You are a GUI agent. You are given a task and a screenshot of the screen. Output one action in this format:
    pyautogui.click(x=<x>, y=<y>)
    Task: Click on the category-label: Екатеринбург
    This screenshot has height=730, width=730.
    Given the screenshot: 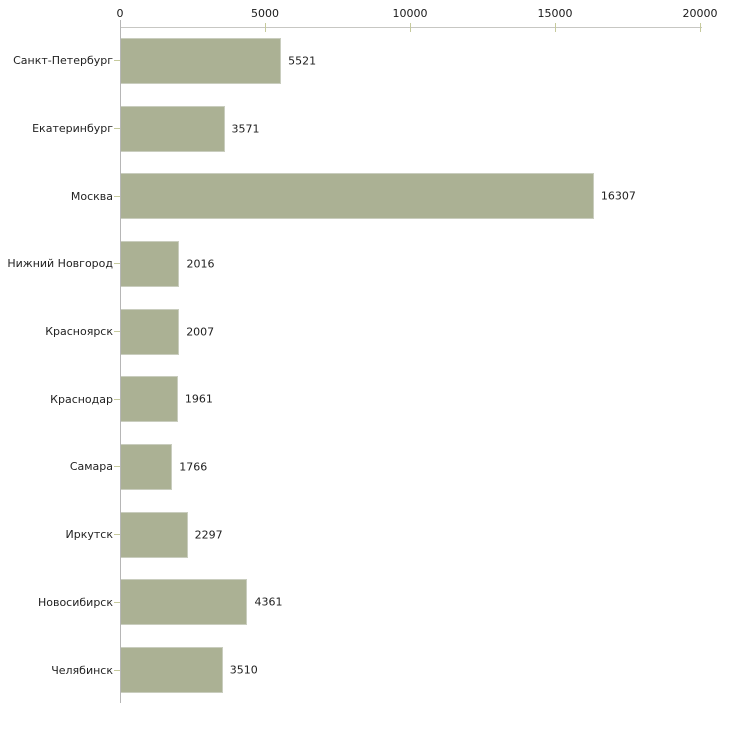 What is the action you would take?
    pyautogui.click(x=72, y=129)
    